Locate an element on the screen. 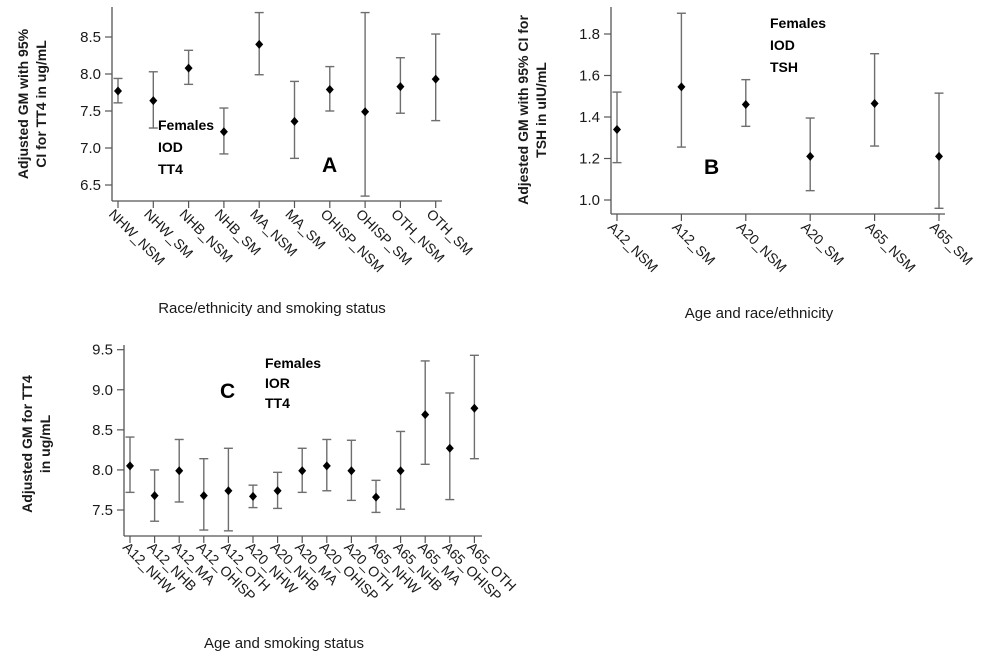  data-point-nhw-nsm is located at coordinates (118, 90).